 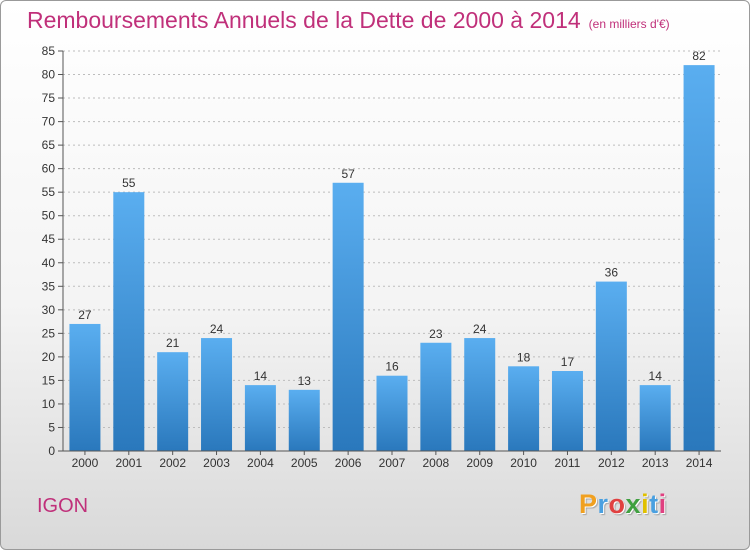 I want to click on y-tick-label: 70, so click(x=49, y=122).